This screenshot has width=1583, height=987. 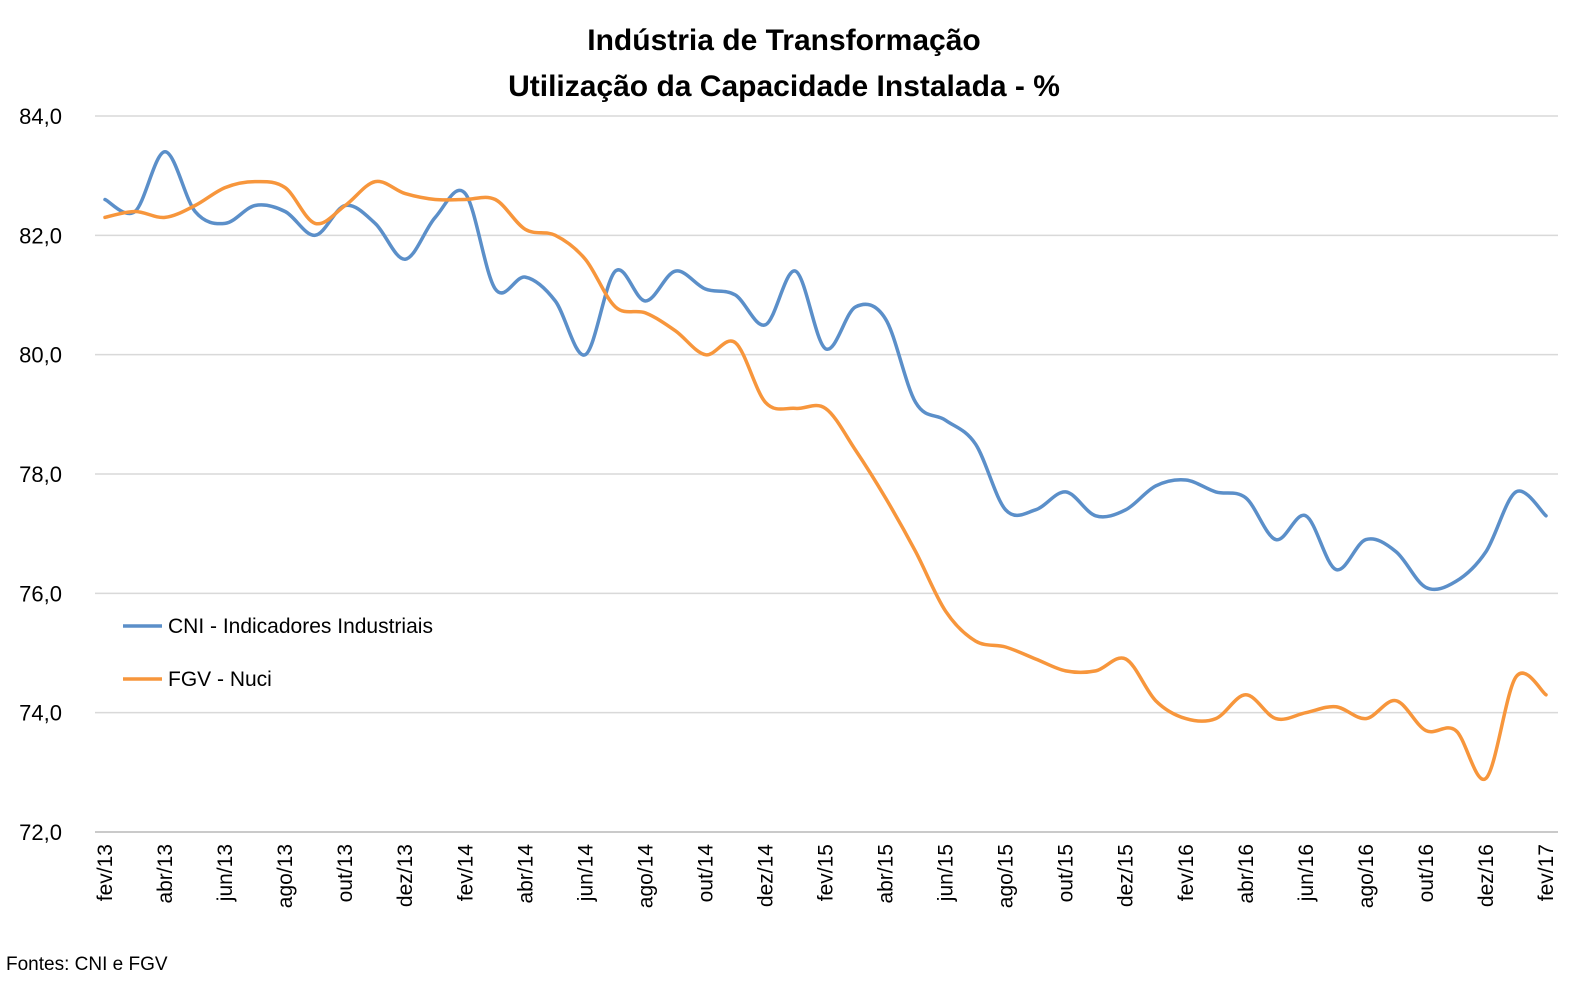 I want to click on y-axis: 72,0 74,0 76,0 78,0 80,0 82,0 84,0, so click(x=40, y=474).